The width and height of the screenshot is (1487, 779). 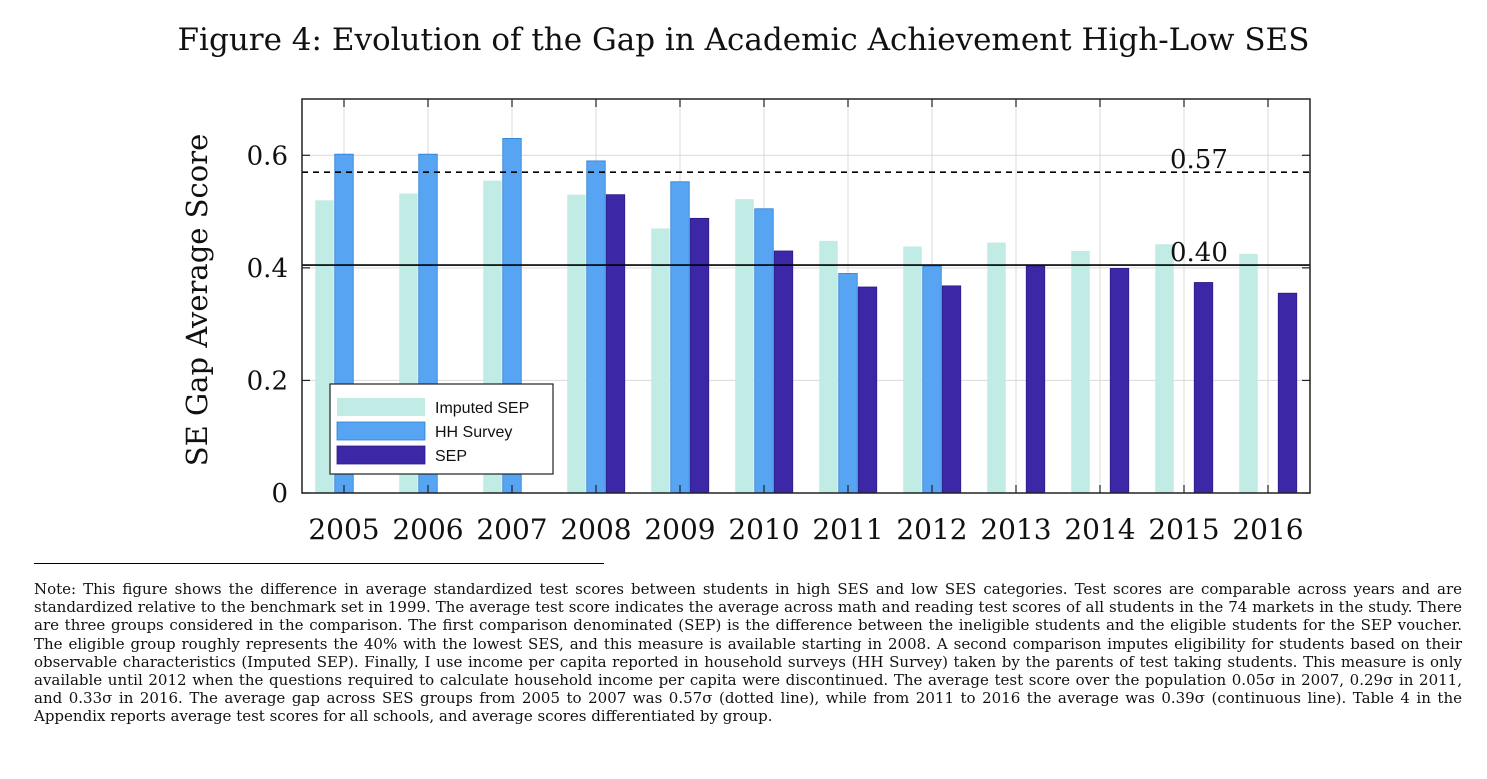 What do you see at coordinates (381, 431) in the screenshot?
I see `legend-swatch-hh-survey` at bounding box center [381, 431].